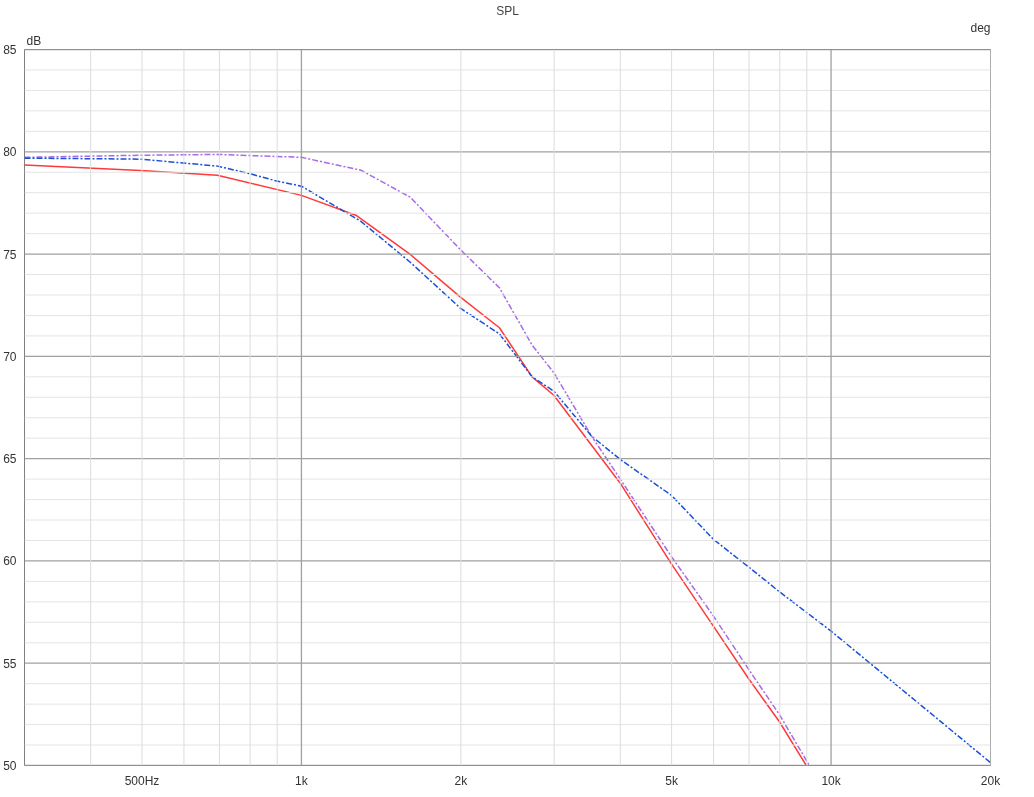 Image resolution: width=1034 pixels, height=797 pixels. I want to click on y-tick-label: 80, so click(10, 152).